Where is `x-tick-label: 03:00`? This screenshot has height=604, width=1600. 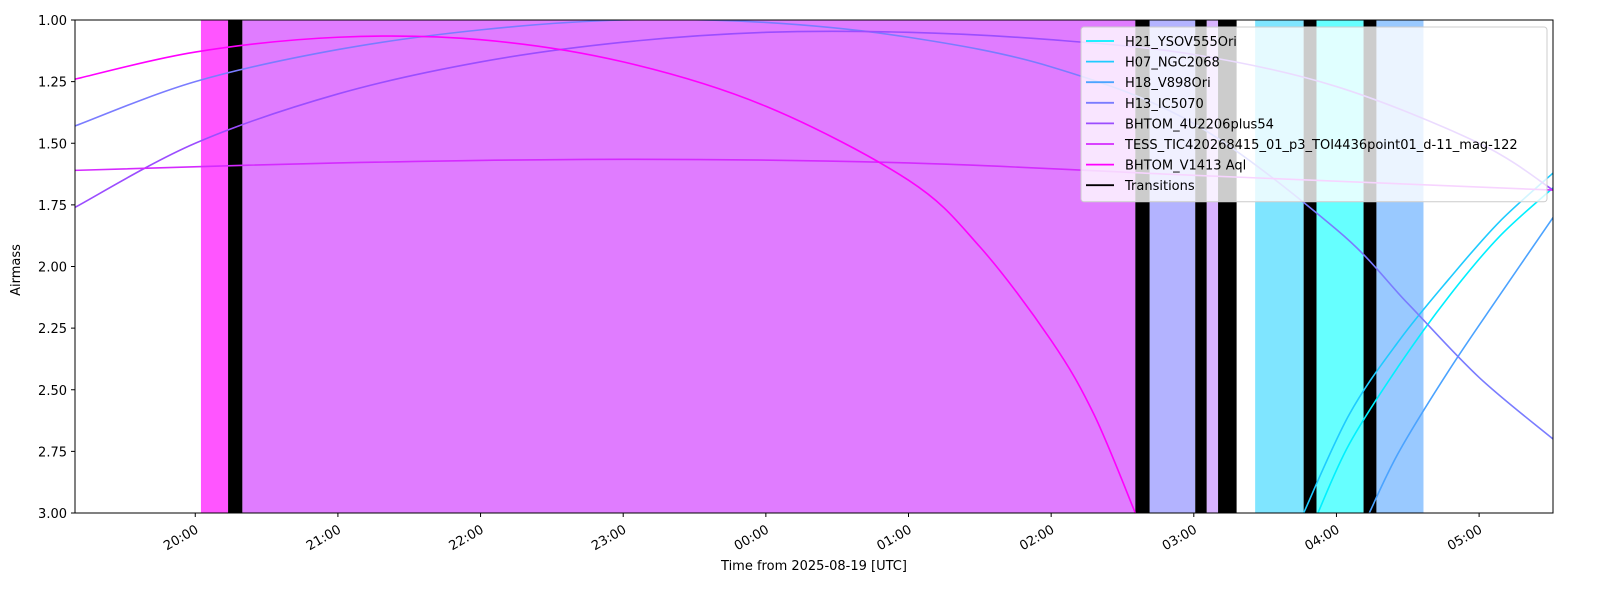
x-tick-label: 03:00 is located at coordinates (1180, 538).